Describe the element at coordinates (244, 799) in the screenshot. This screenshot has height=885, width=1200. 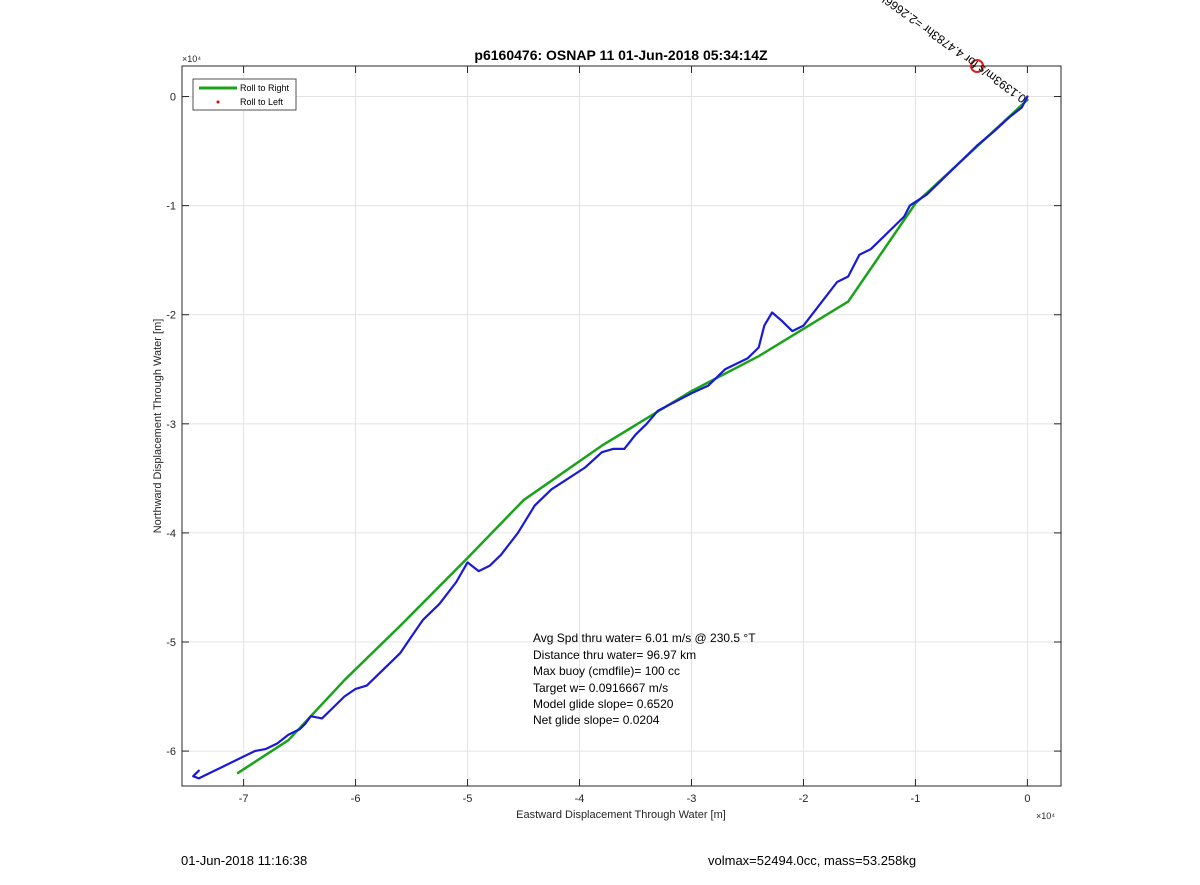
I see `x-tick-label: -7` at that location.